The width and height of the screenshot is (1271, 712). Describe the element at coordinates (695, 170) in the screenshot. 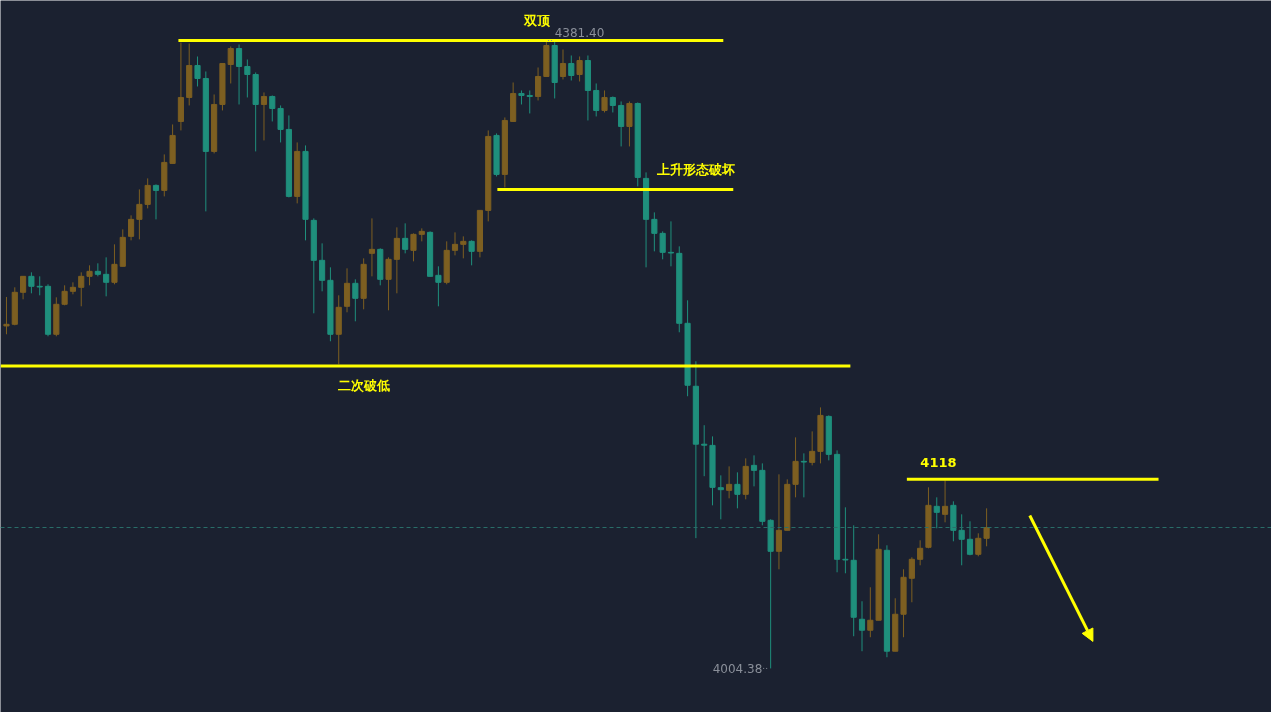

I see `ref-line-label: 上升形态破坏` at that location.